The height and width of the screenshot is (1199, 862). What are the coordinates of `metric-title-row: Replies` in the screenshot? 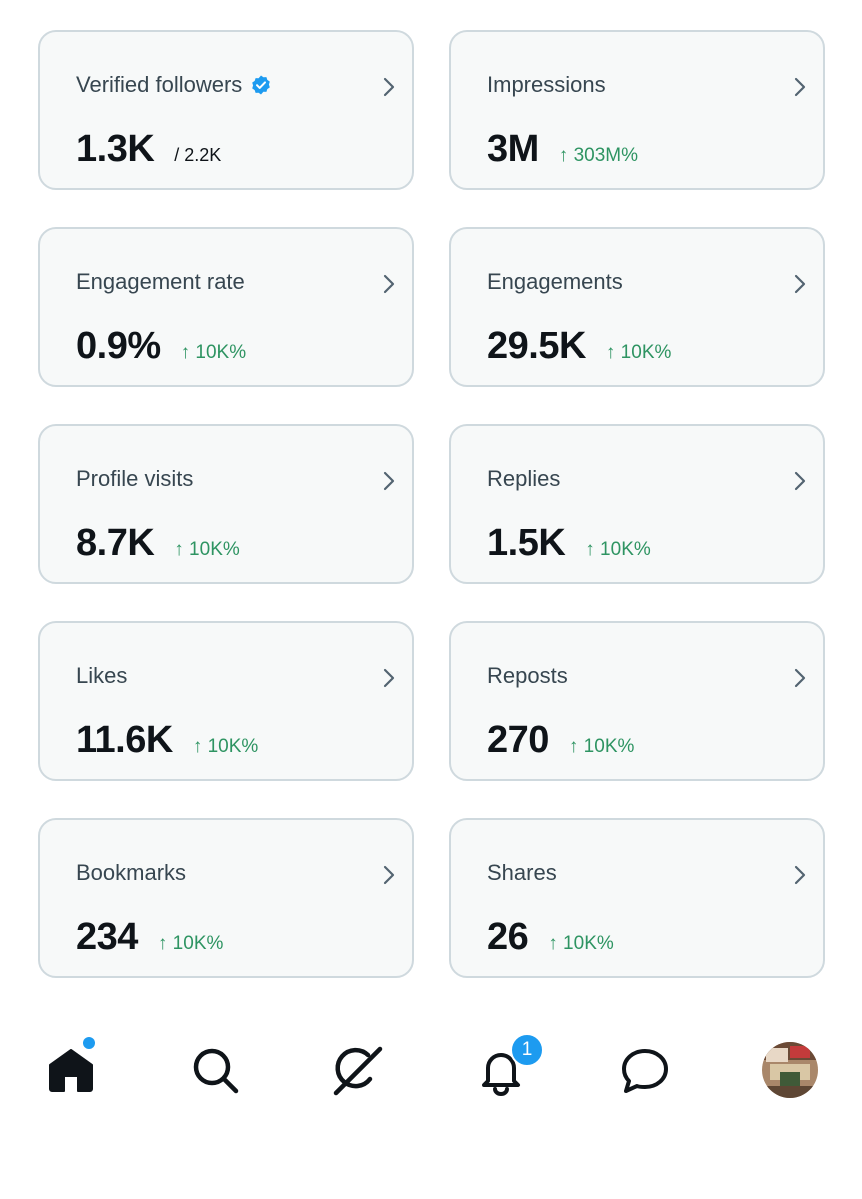 It's located at (523, 479).